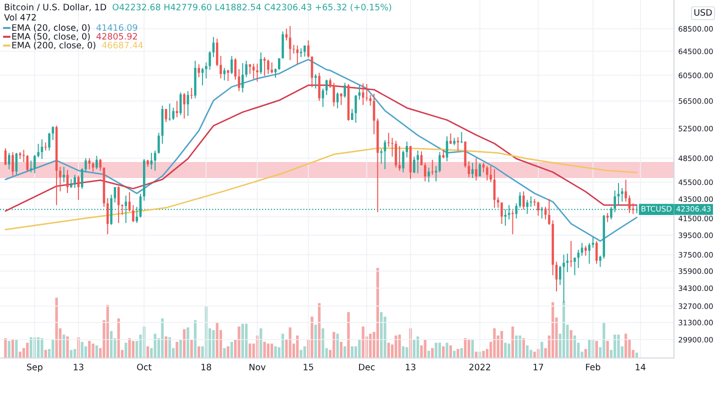 The height and width of the screenshot is (405, 720). I want to click on legend-label: EMA (20, close, 0), so click(51, 28).